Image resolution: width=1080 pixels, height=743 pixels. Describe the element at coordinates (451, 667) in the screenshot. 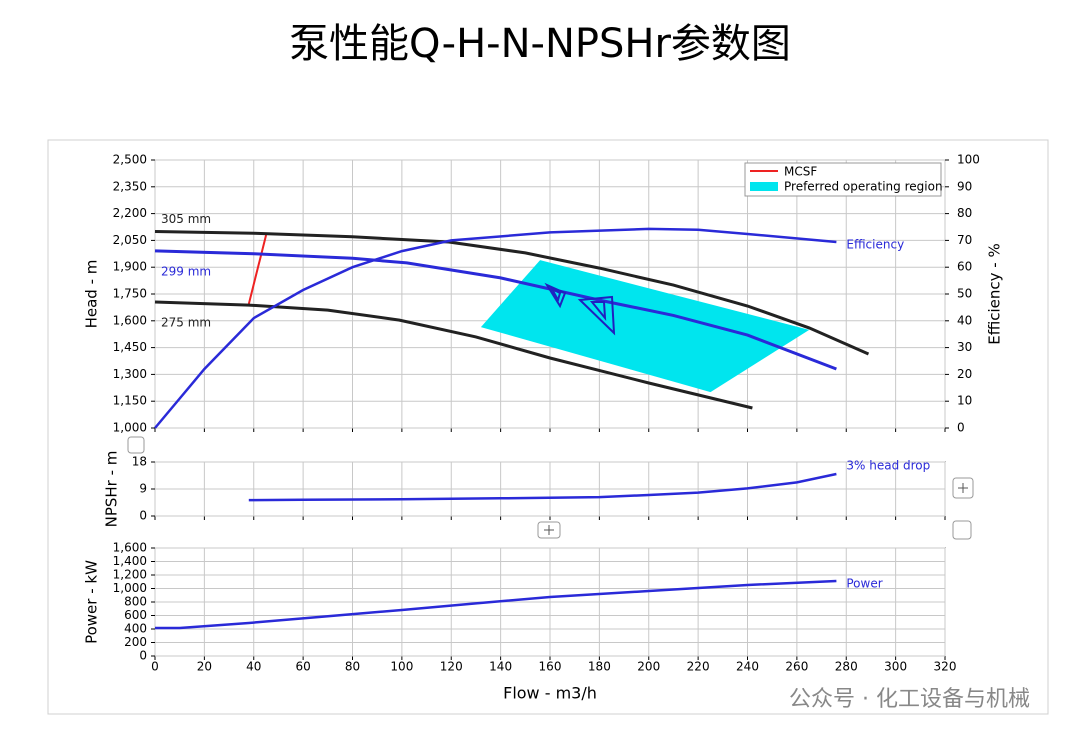

I see `x-tick-label: 120` at that location.